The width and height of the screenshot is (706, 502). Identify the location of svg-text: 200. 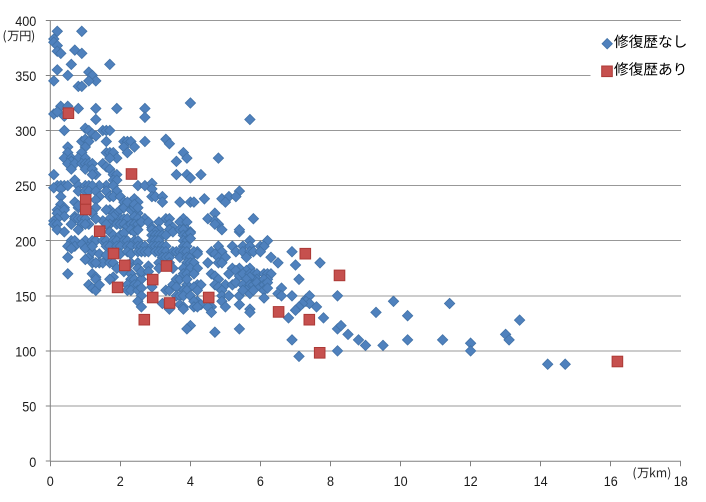
(25, 242).